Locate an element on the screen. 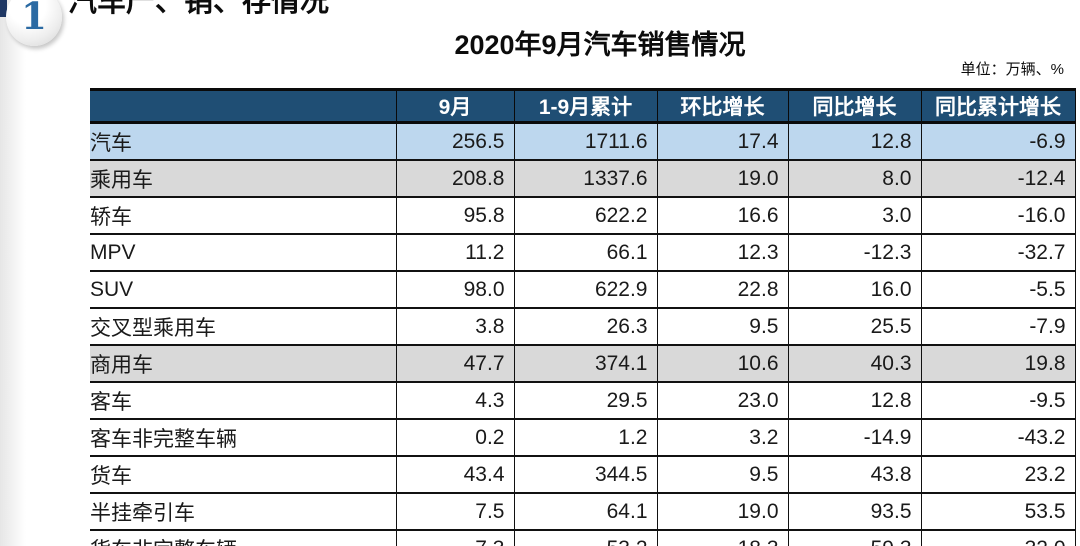  table-row: SUV 98.0 622.9 22.8 16.0 -5.5 is located at coordinates (583, 290).